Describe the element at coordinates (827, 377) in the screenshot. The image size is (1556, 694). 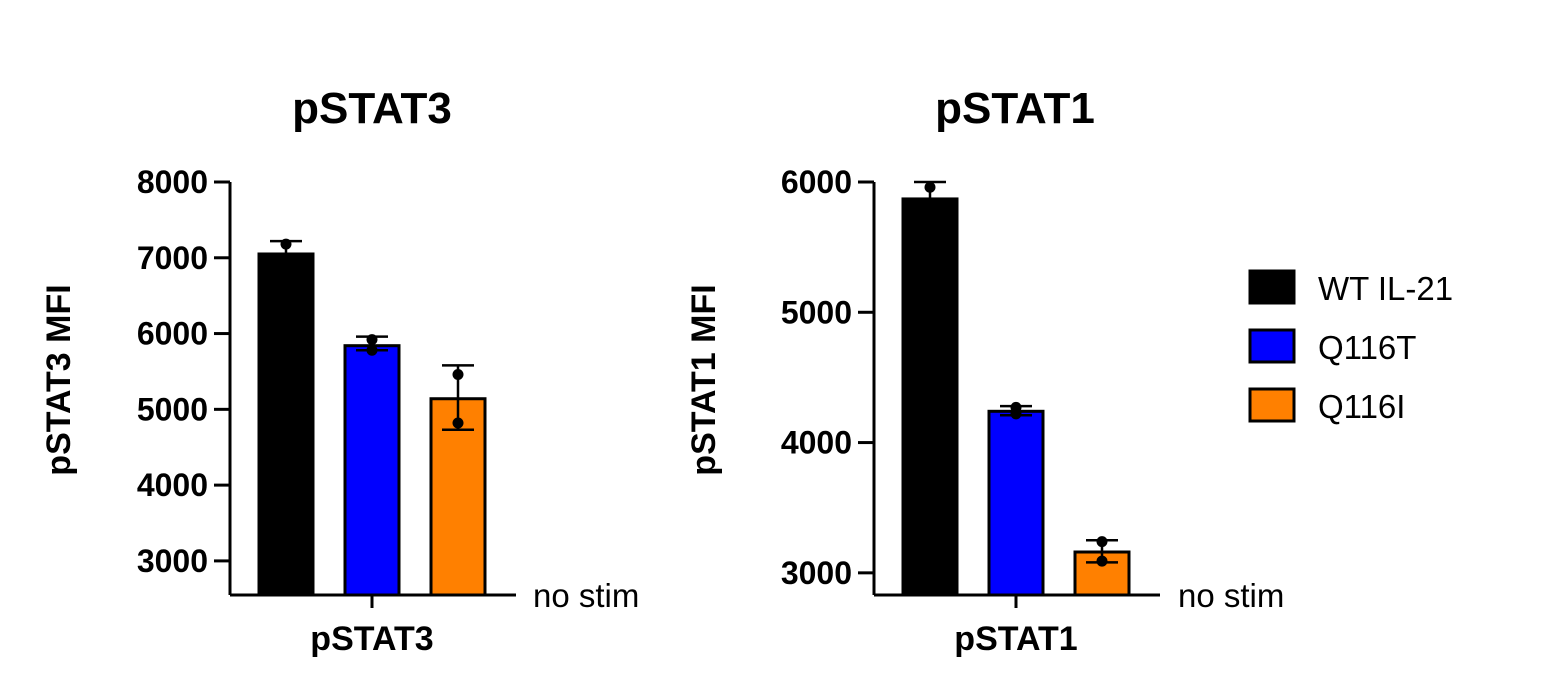
I see `y-ticks: 3000 4000 5000 6000` at that location.